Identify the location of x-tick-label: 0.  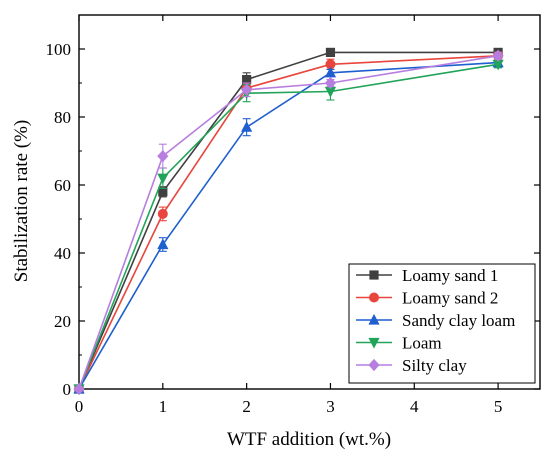
(79, 406).